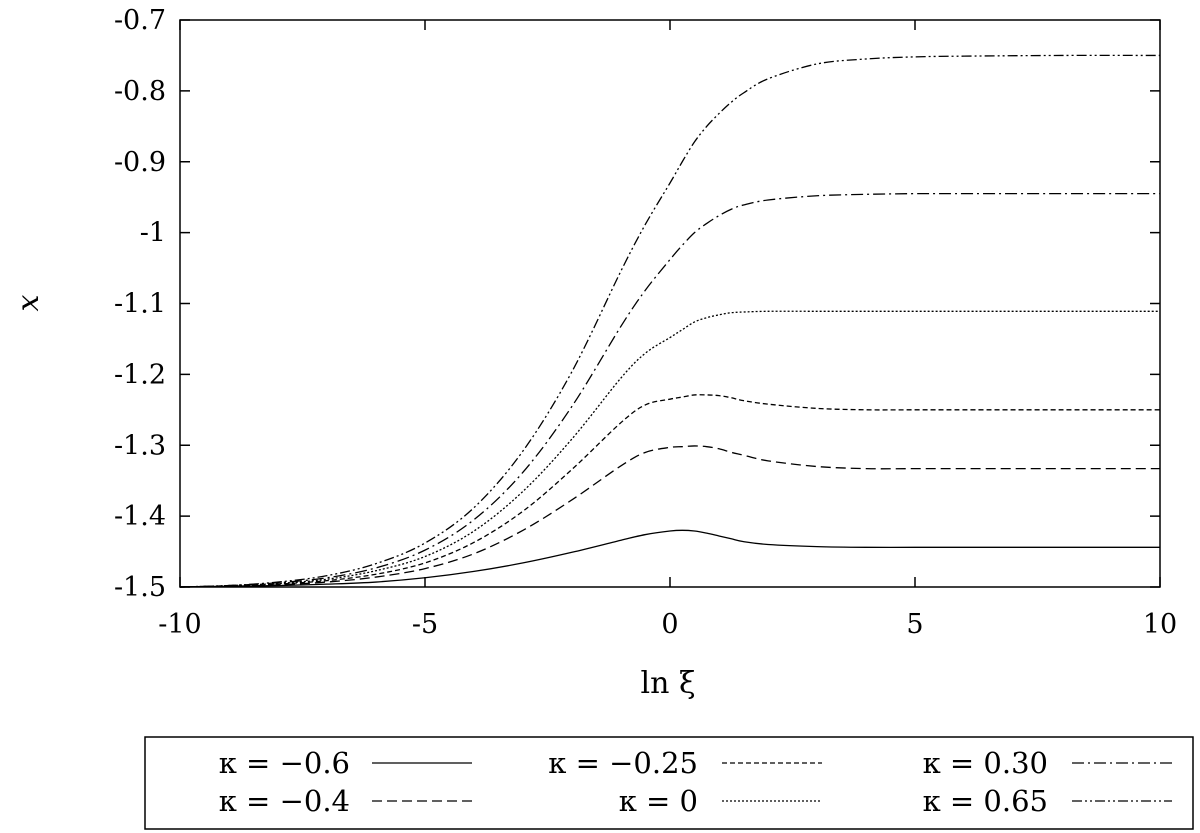 Image resolution: width=1200 pixels, height=833 pixels. I want to click on legend-label: κ = −0.4, so click(284, 801).